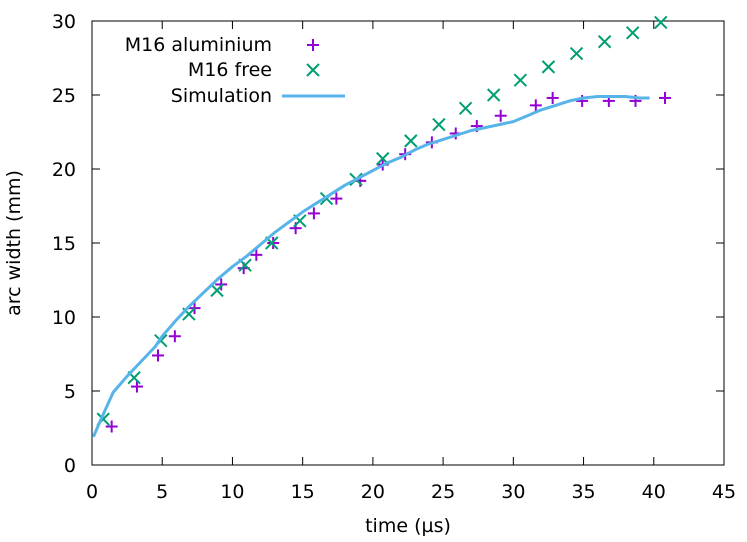 The image size is (747, 542). What do you see at coordinates (443, 492) in the screenshot?
I see `x-tick-label: 25` at bounding box center [443, 492].